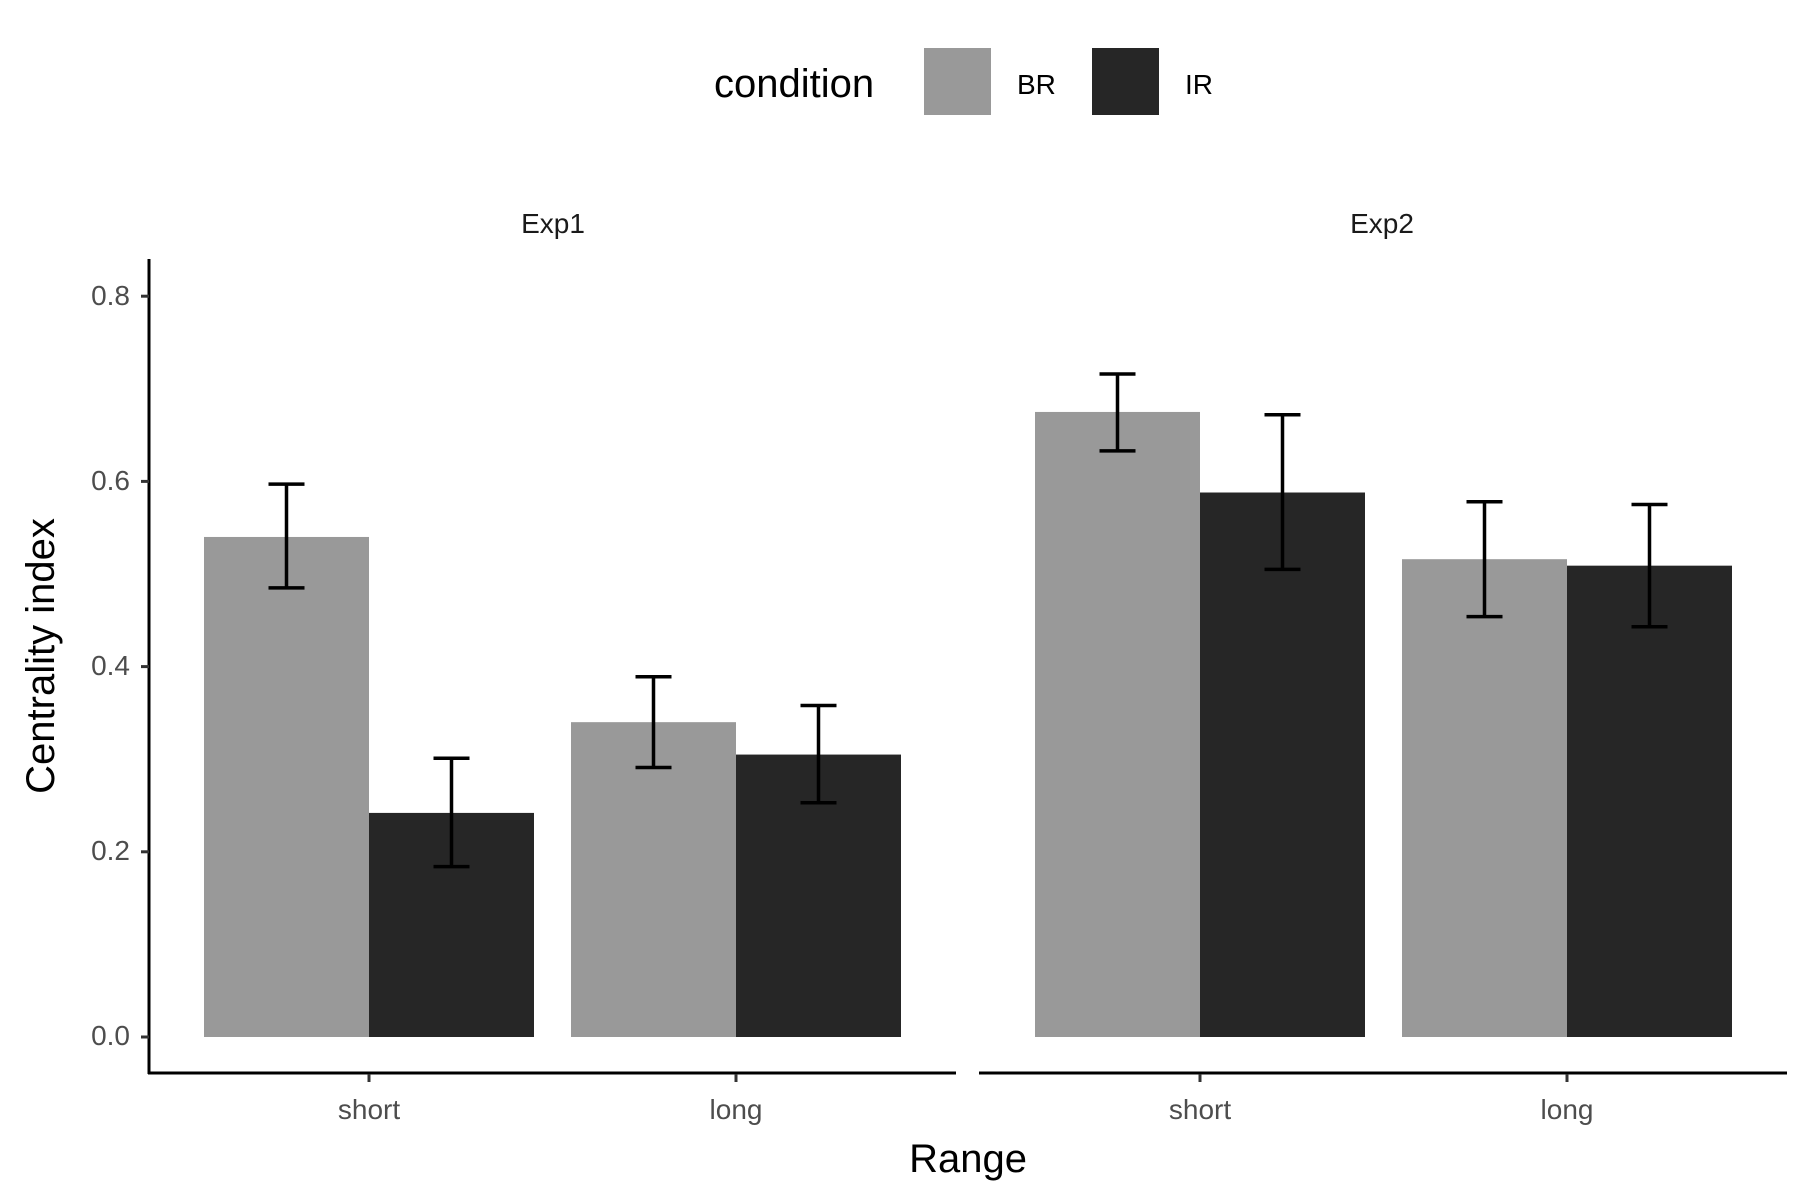 This screenshot has height=1200, width=1800. I want to click on x-axis-title: Range, so click(968, 1159).